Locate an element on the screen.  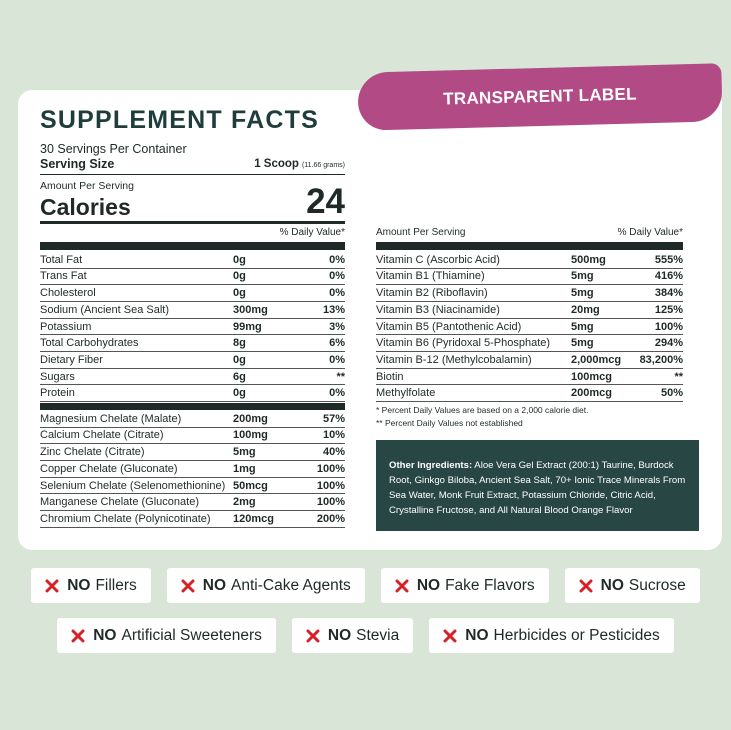
nutrient-name: Vitamin B2 (Riboflavin) is located at coordinates (432, 293).